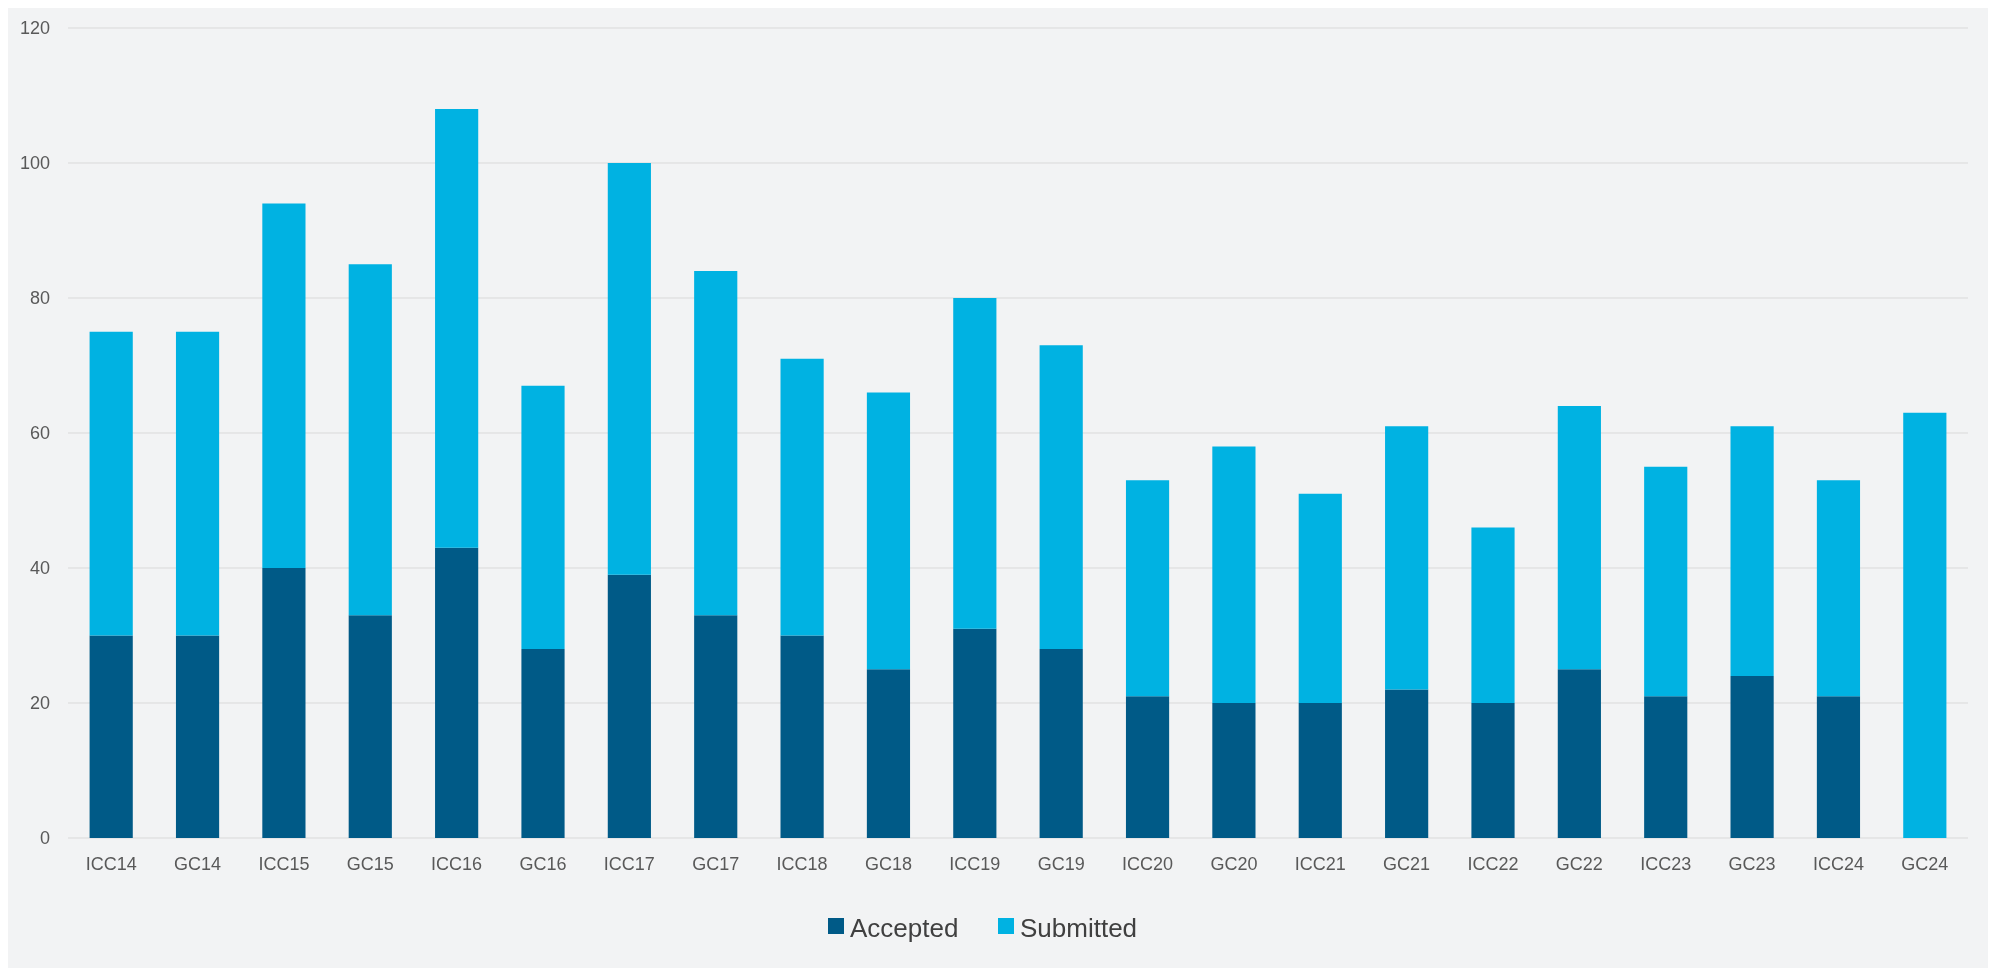 The image size is (2000, 980). I want to click on x-tick-label: GC23, so click(1752, 864).